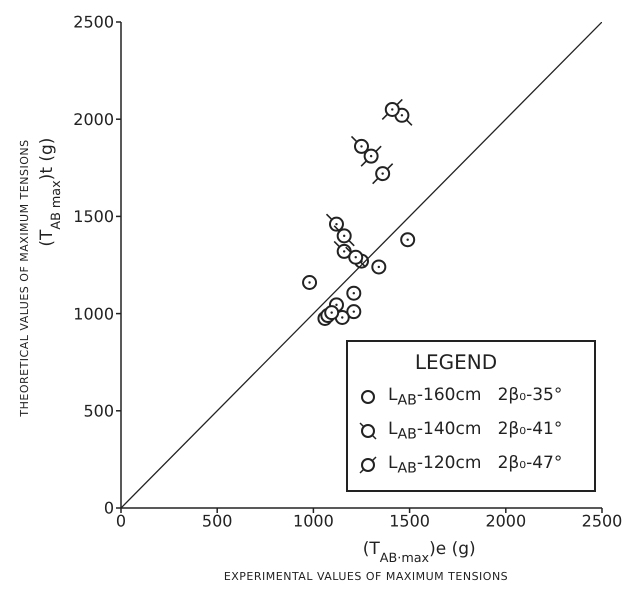 The height and width of the screenshot is (590, 632). Describe the element at coordinates (93, 314) in the screenshot. I see `y-tick-label: 1000` at that location.